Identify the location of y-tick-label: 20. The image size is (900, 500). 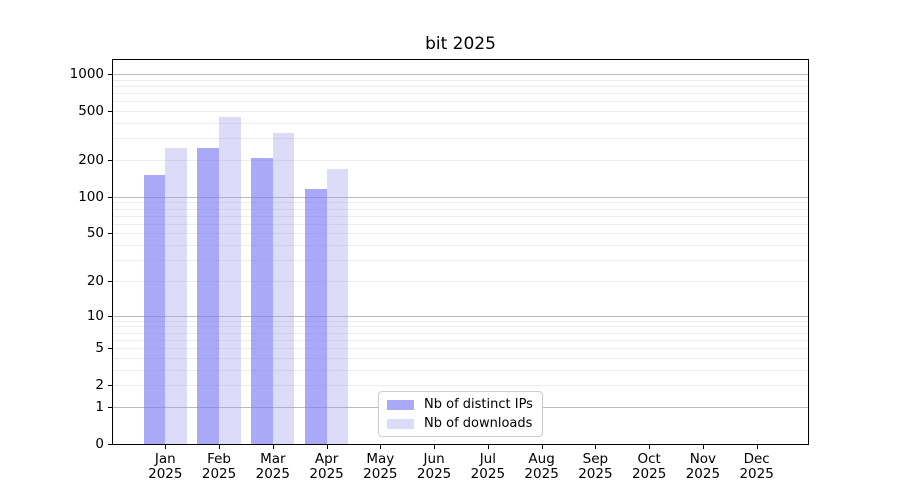
(95, 280).